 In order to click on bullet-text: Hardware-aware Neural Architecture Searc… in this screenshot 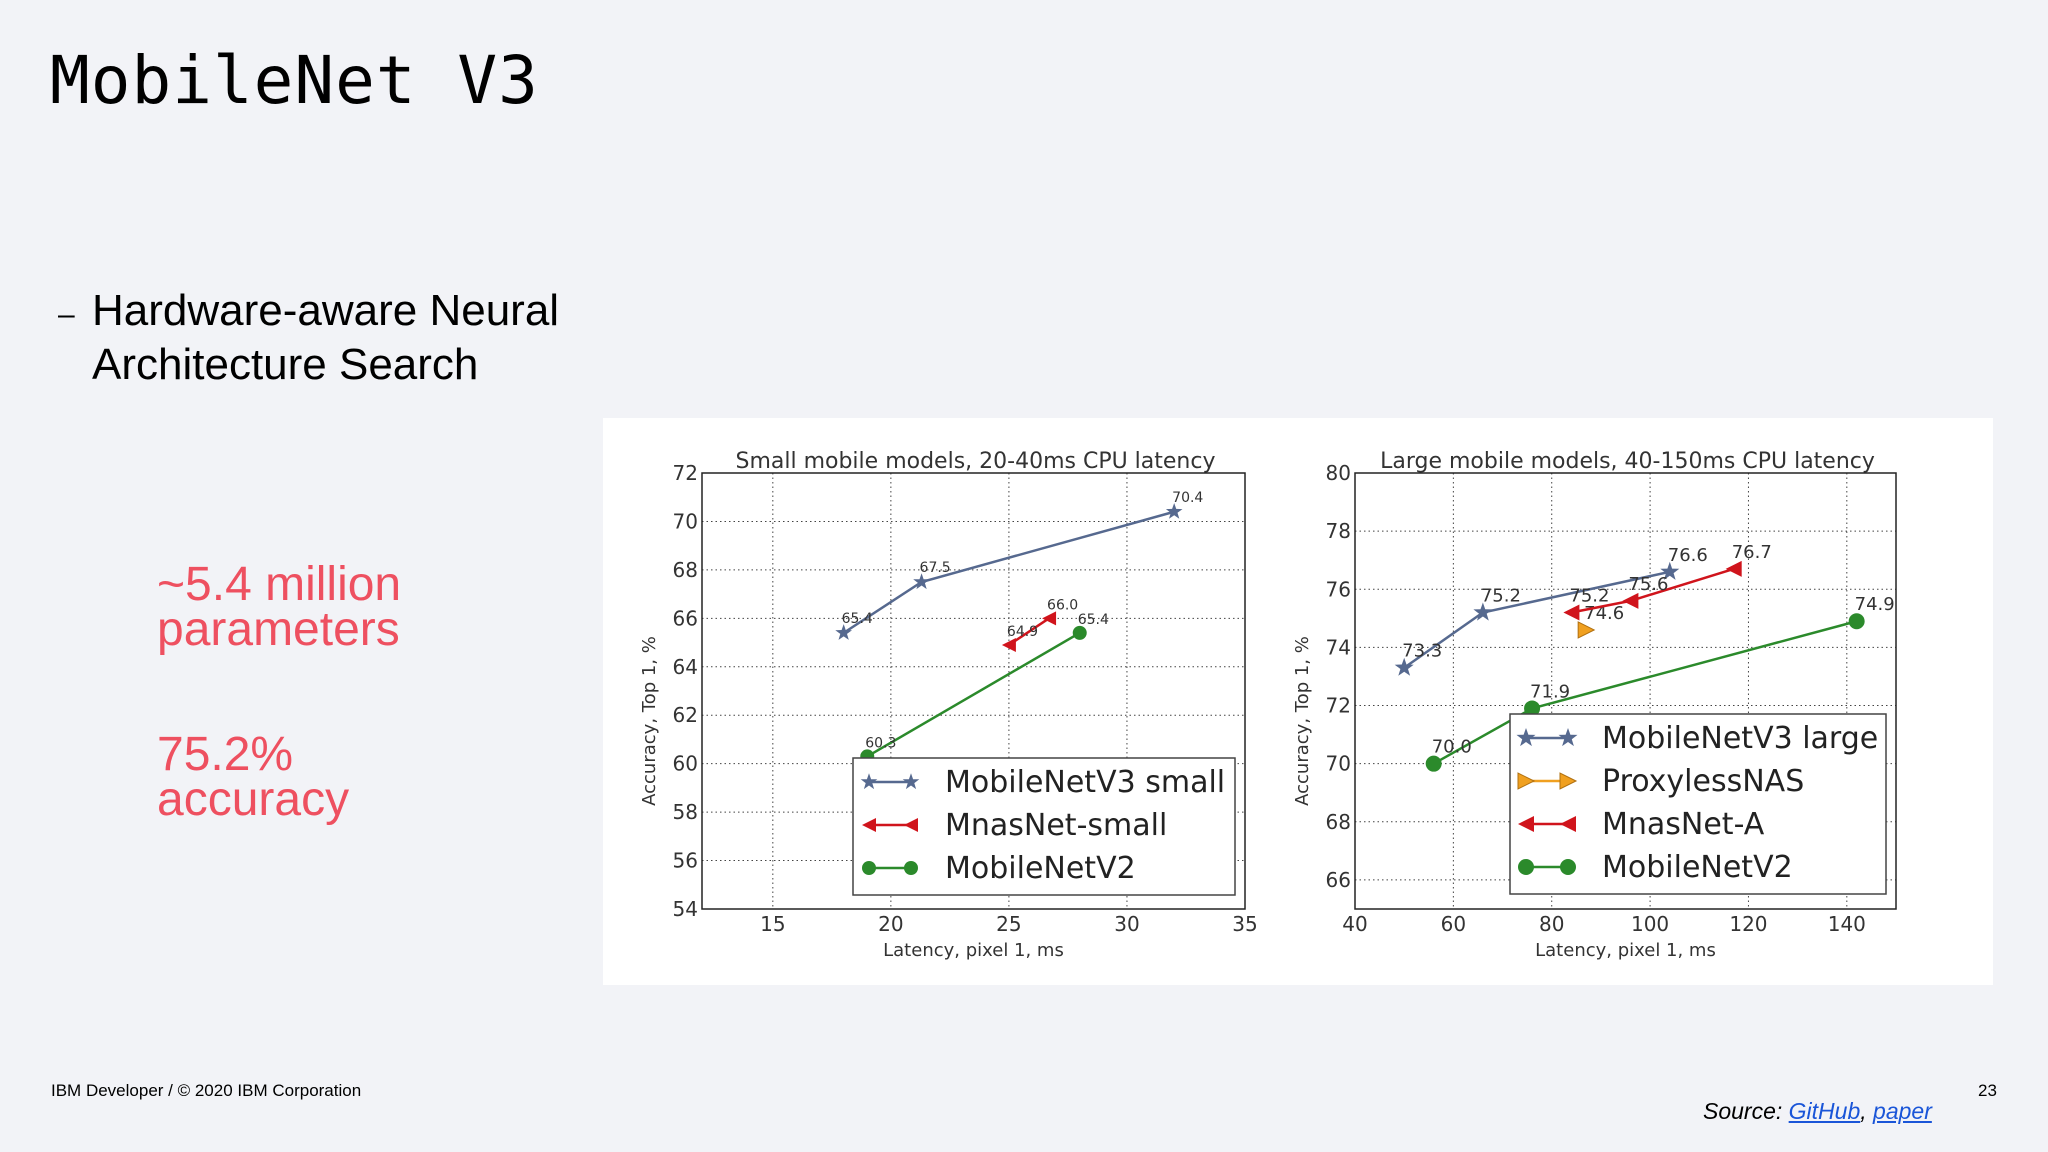, I will do `click(325, 338)`.